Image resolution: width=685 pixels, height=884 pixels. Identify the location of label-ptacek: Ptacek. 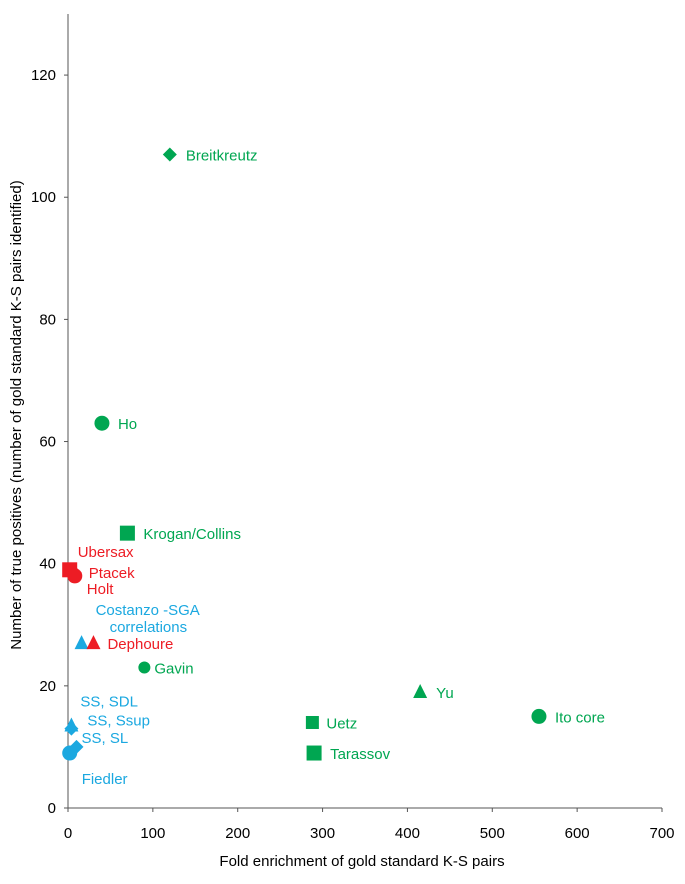
(112, 573).